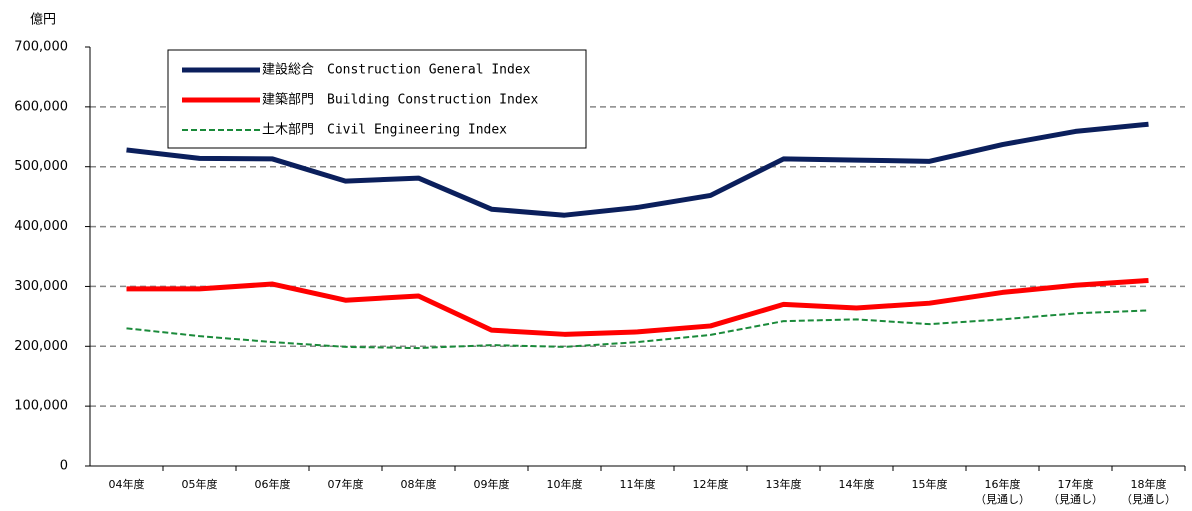 The height and width of the screenshot is (511, 1192). Describe the element at coordinates (1002, 492) in the screenshot. I see `x-tick-label: 16年度 （見通し）` at that location.